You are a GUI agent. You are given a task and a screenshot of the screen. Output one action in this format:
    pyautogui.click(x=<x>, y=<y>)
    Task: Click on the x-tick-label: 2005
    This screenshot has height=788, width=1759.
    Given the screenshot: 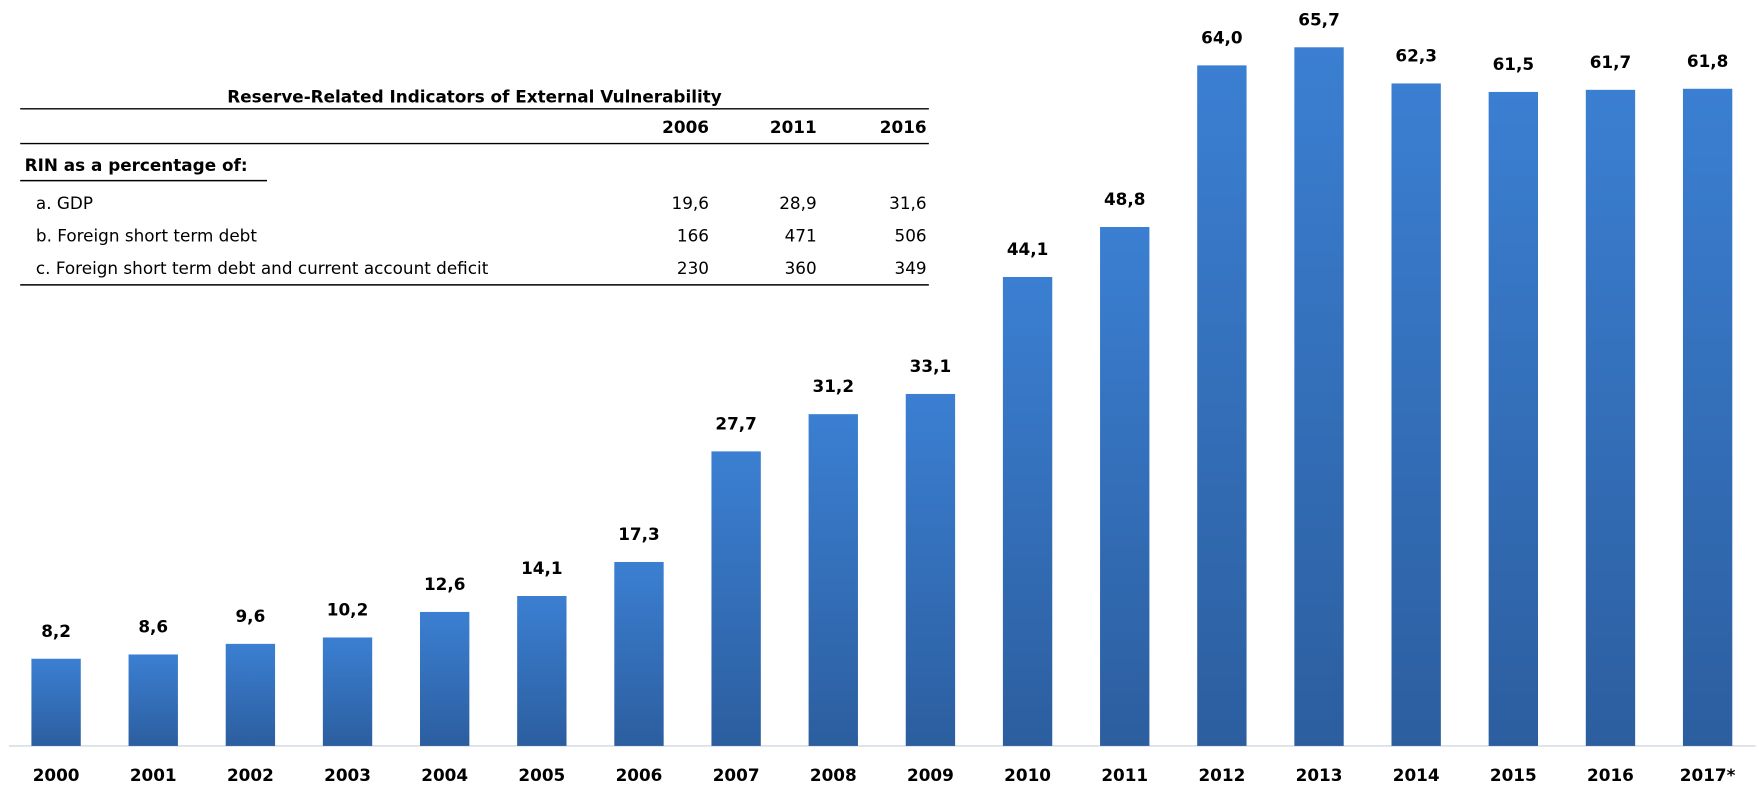 What is the action you would take?
    pyautogui.click(x=541, y=775)
    